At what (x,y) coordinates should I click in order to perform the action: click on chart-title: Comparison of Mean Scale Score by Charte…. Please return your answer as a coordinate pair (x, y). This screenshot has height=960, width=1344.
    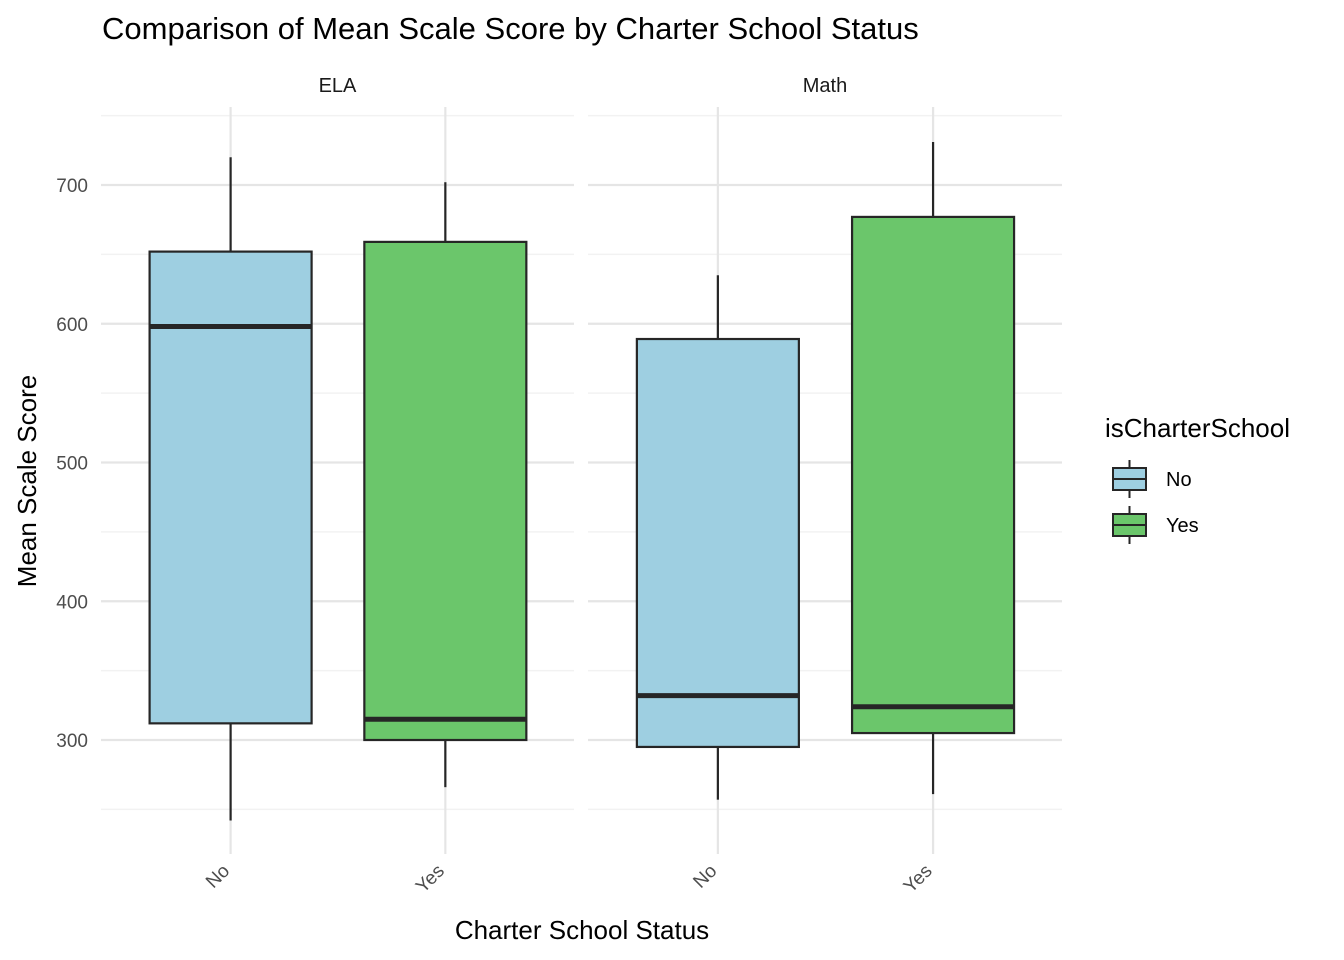
    Looking at the image, I should click on (510, 28).